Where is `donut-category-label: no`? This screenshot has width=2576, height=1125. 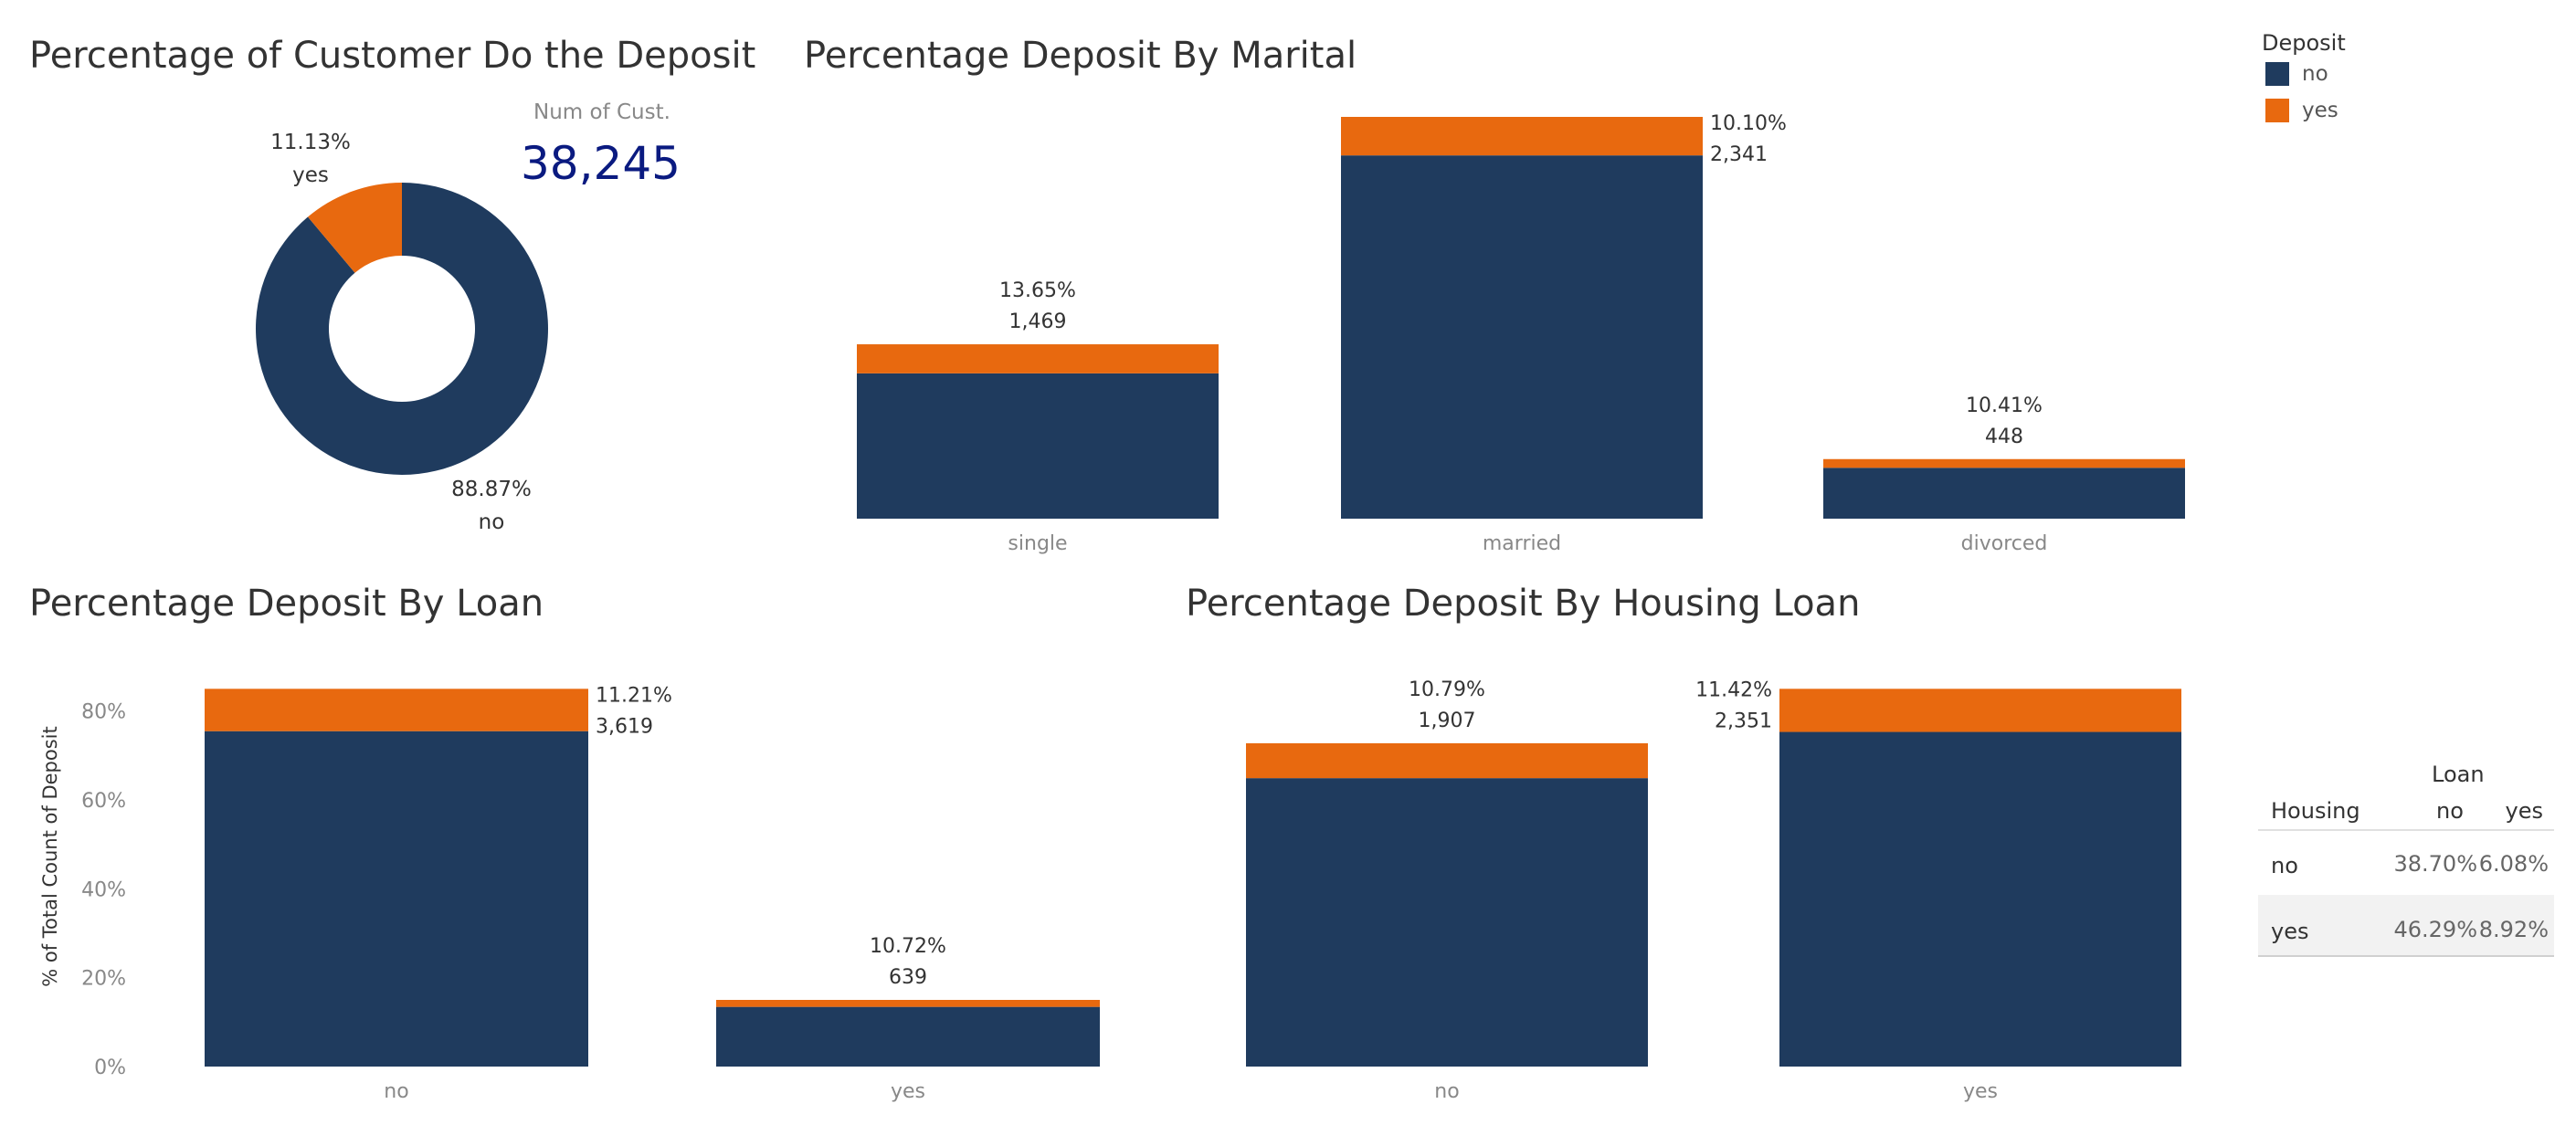
donut-category-label: no is located at coordinates (492, 522).